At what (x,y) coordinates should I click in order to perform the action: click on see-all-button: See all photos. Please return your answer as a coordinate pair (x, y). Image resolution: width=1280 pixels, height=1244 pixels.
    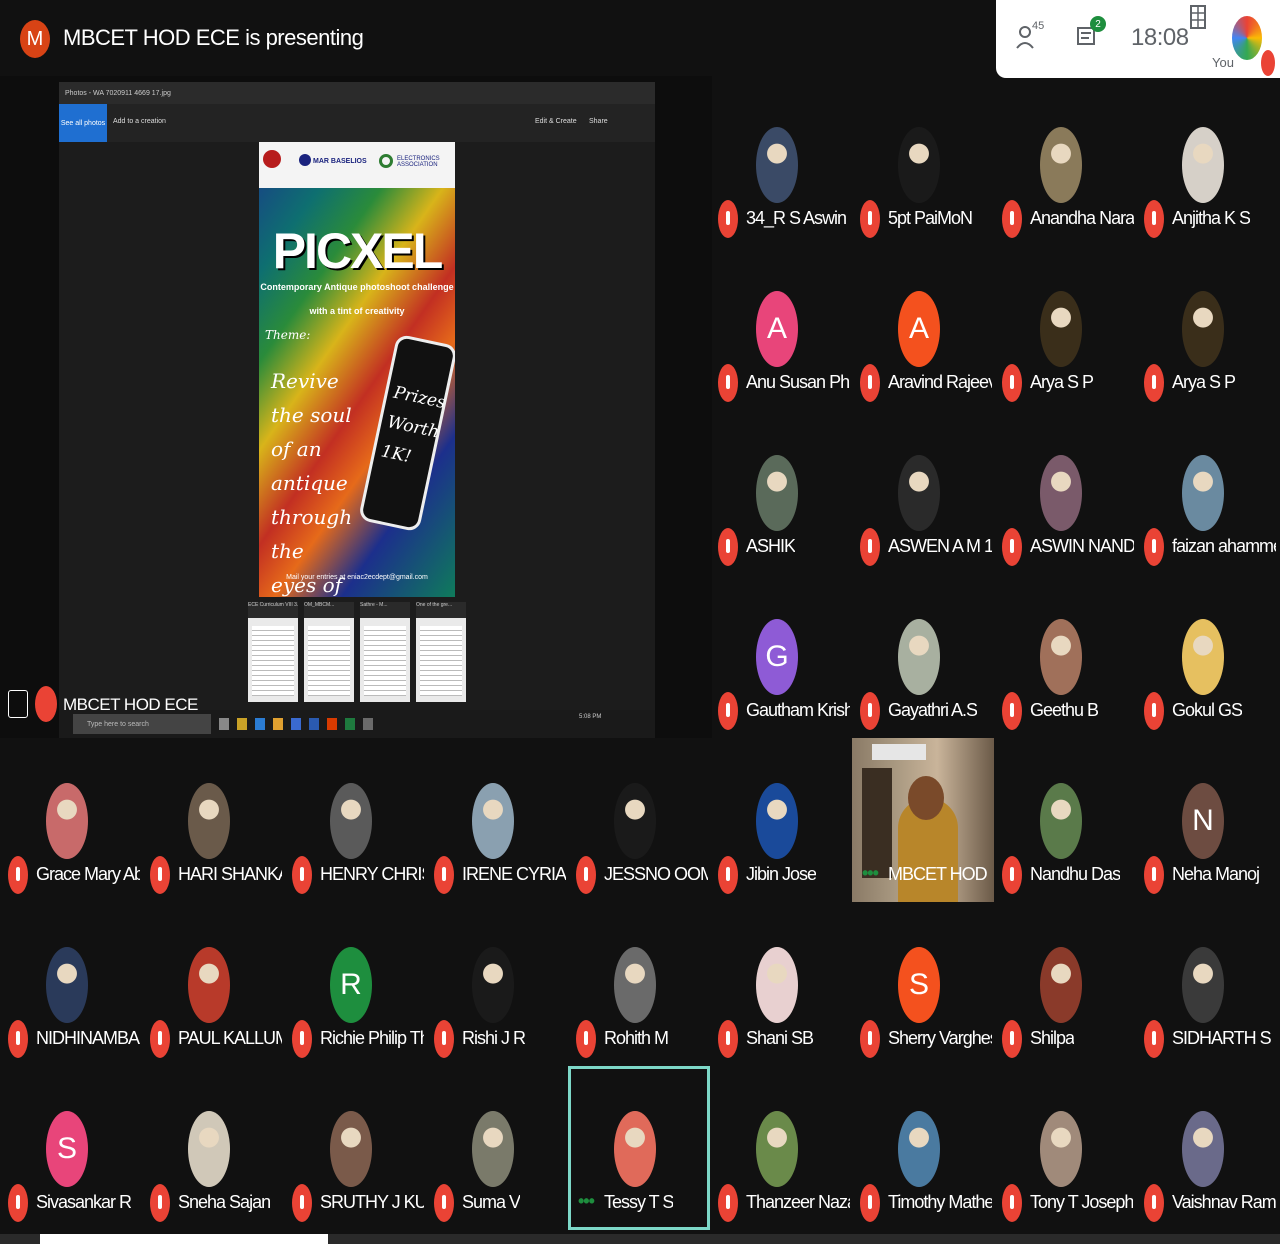
    Looking at the image, I should click on (83, 123).